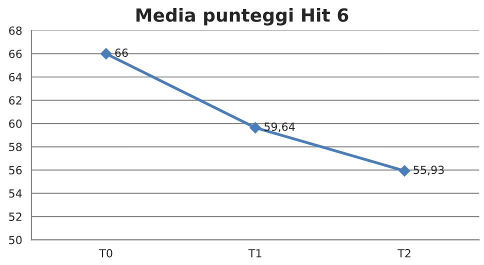  What do you see at coordinates (105, 253) in the screenshot?
I see `x-tick-label: T0` at bounding box center [105, 253].